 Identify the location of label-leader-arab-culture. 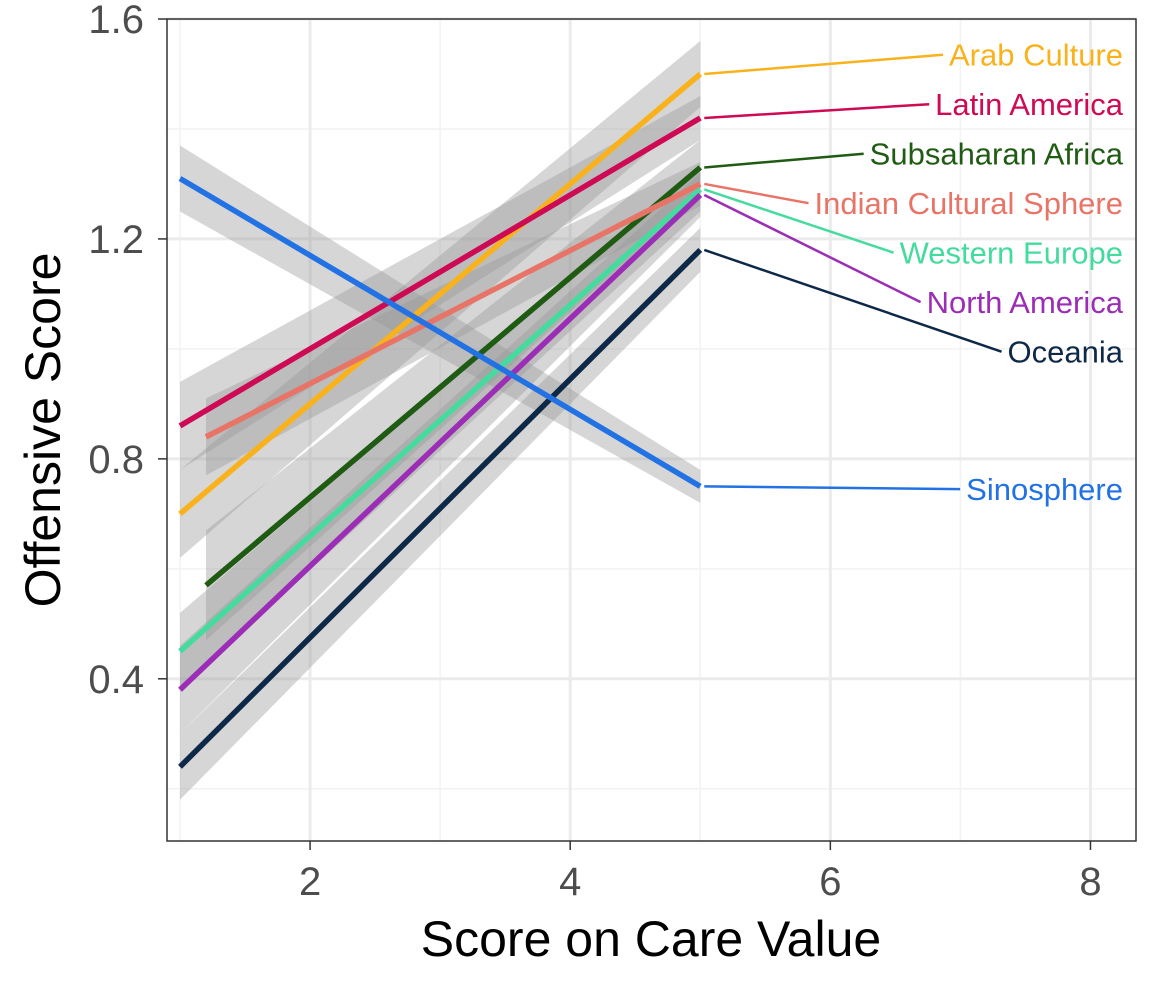
(824, 64).